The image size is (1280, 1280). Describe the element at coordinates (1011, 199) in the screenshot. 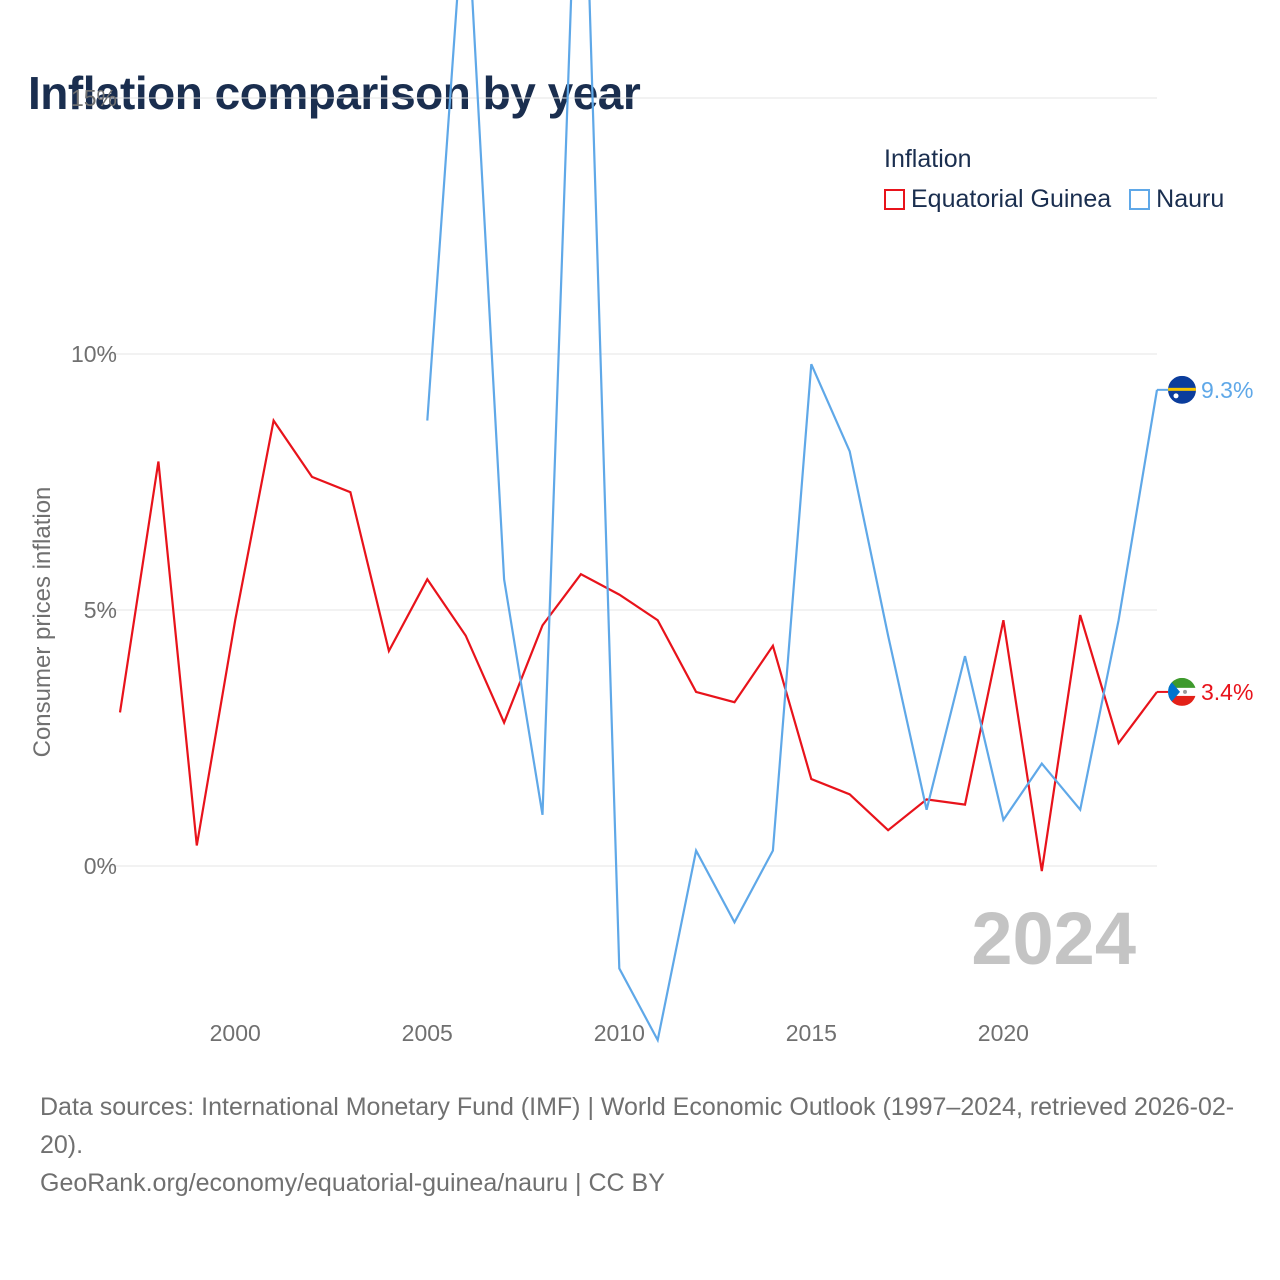

I see `legend-label-equatorial-guinea: Equatorial Guinea` at that location.